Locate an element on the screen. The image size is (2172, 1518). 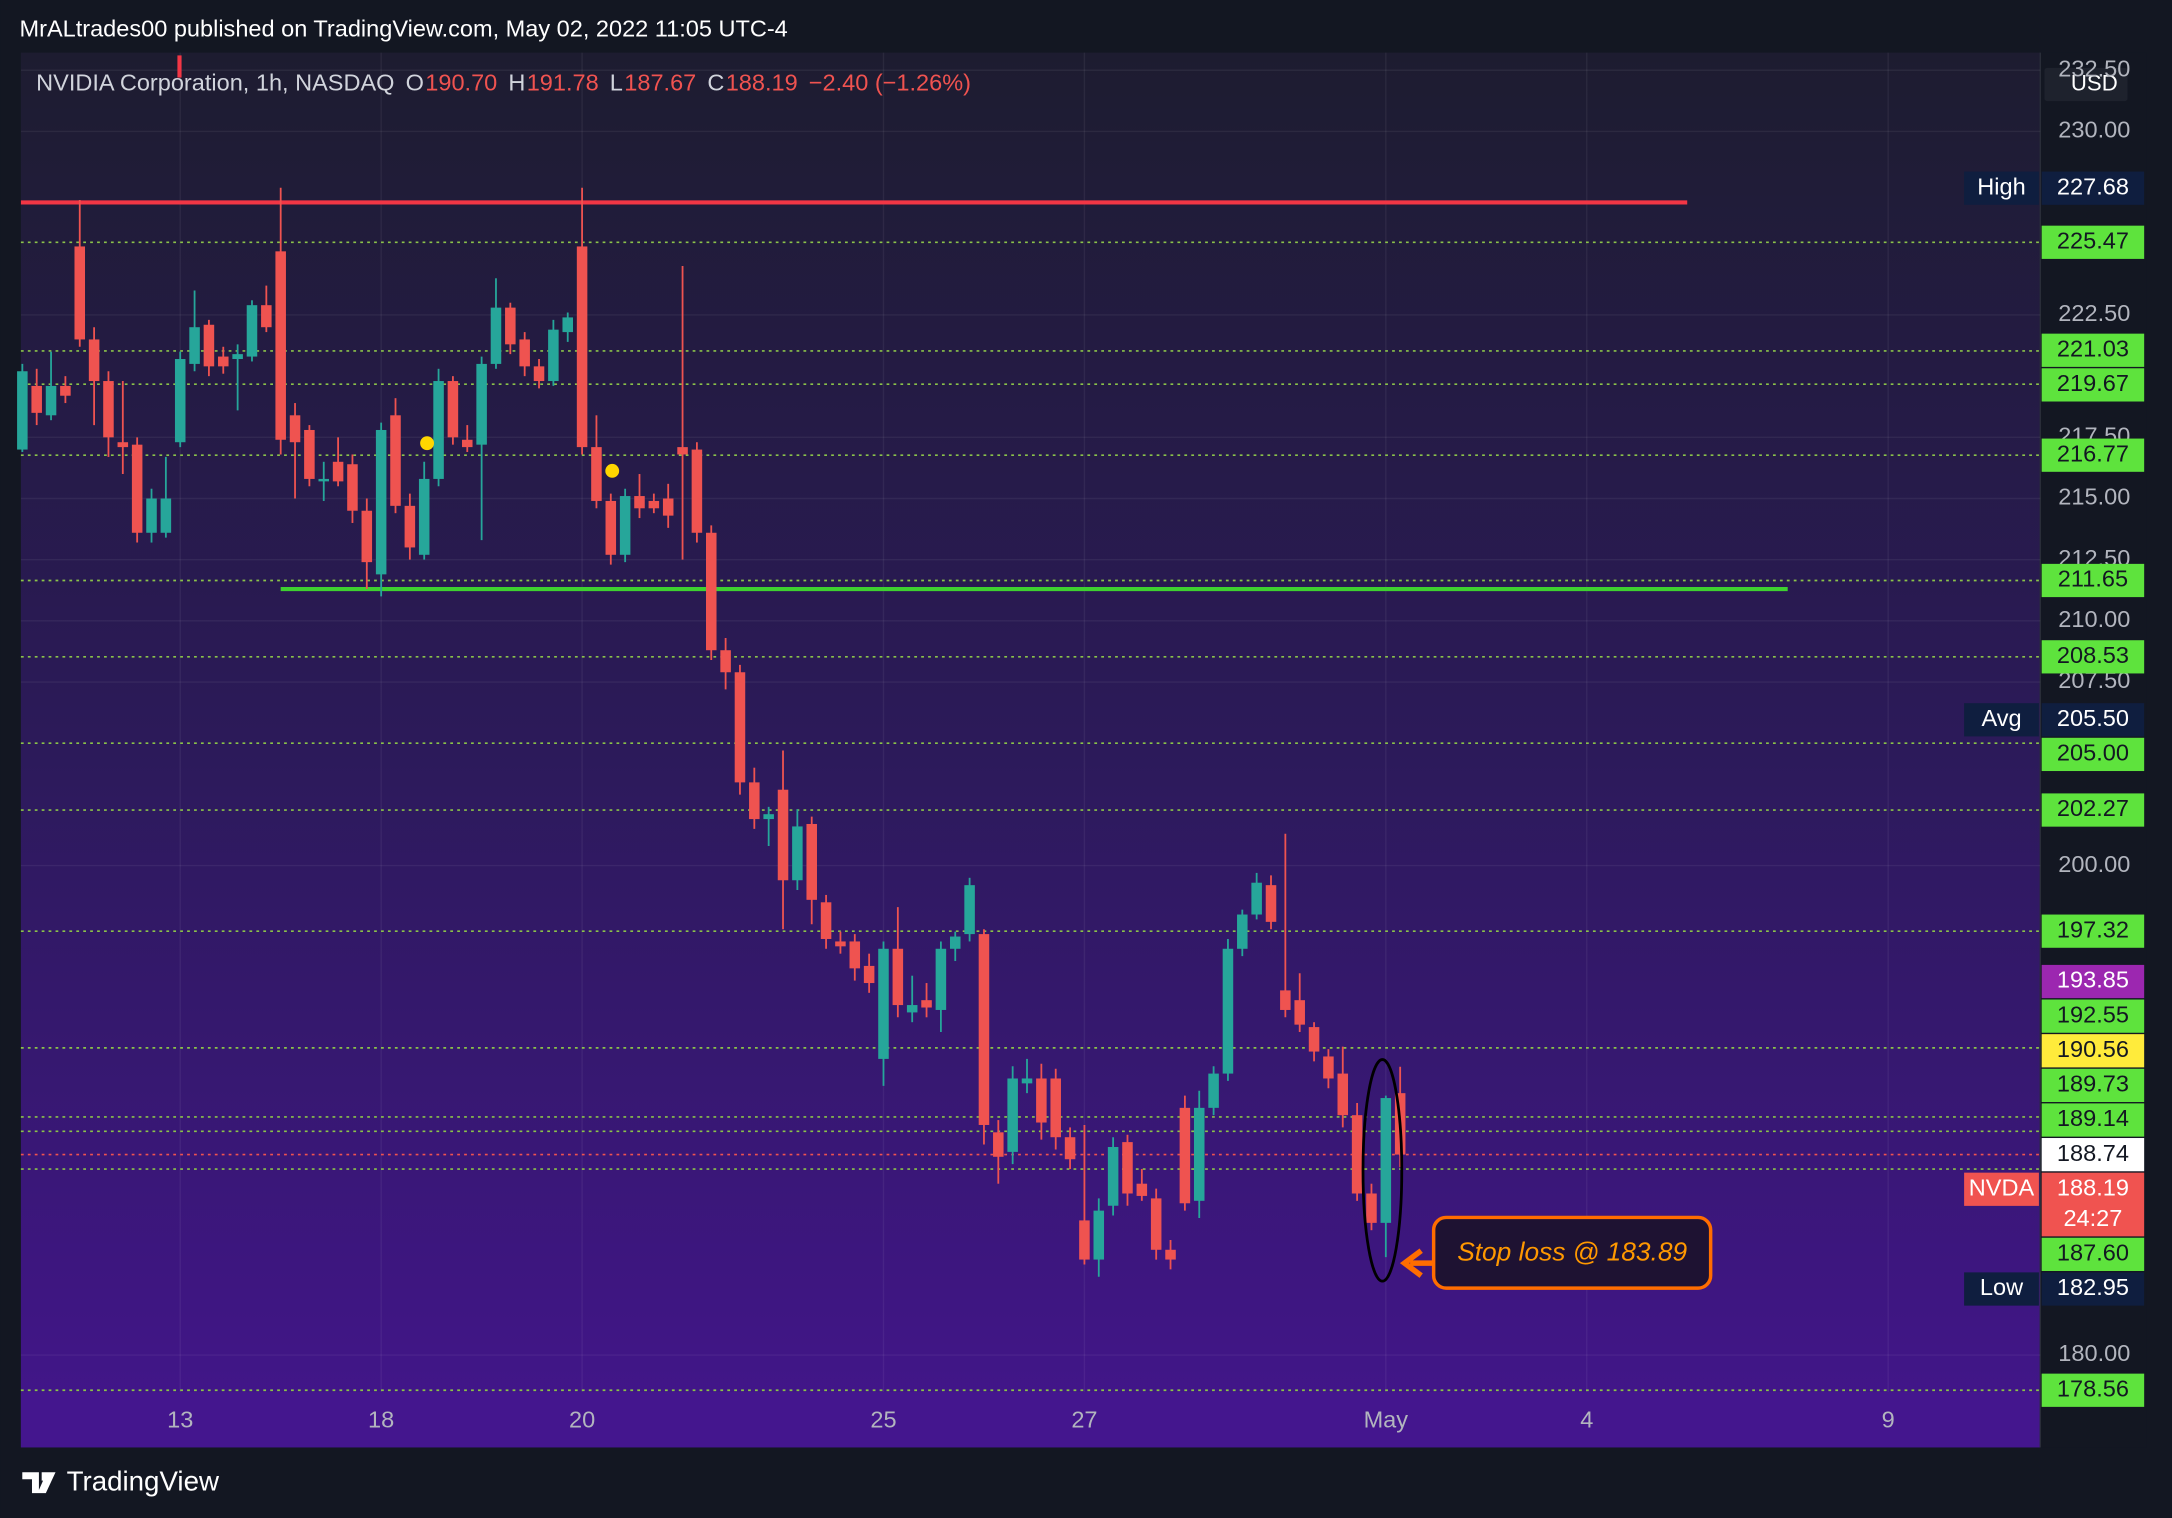
y-tick-label: 180.00 is located at coordinates (2094, 1353).